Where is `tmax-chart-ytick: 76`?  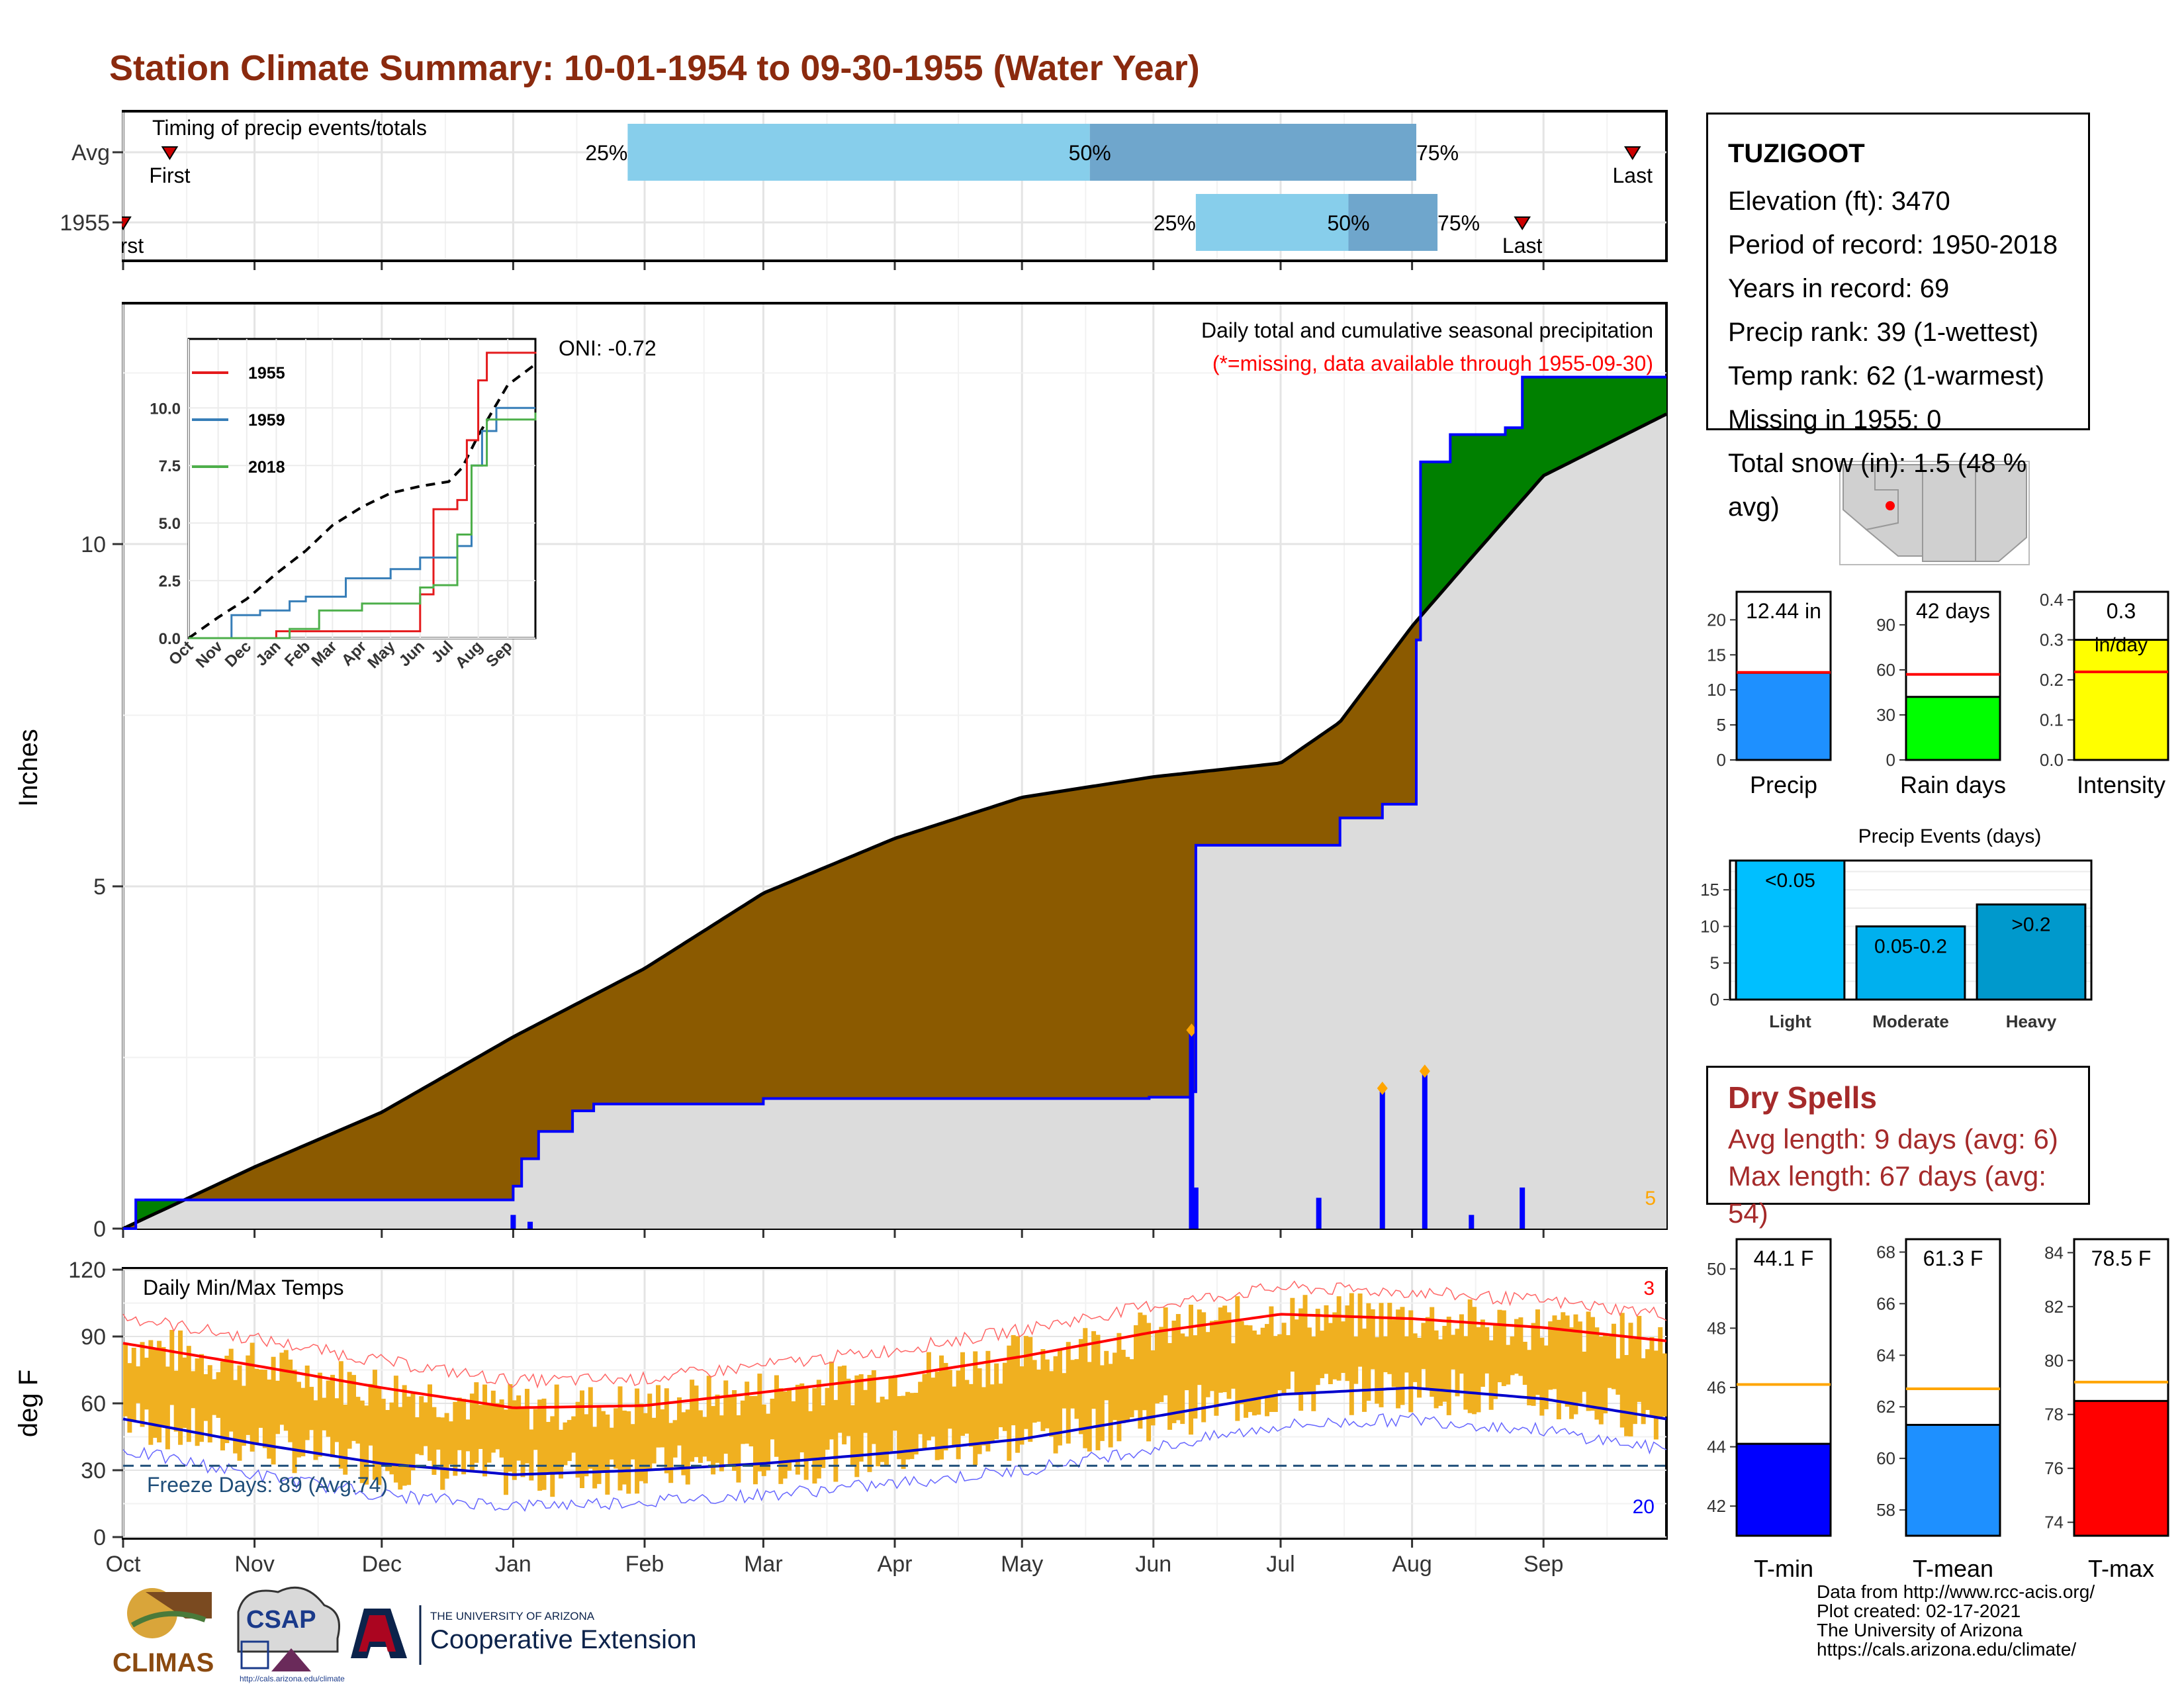
tmax-chart-ytick: 76 is located at coordinates (2054, 1468).